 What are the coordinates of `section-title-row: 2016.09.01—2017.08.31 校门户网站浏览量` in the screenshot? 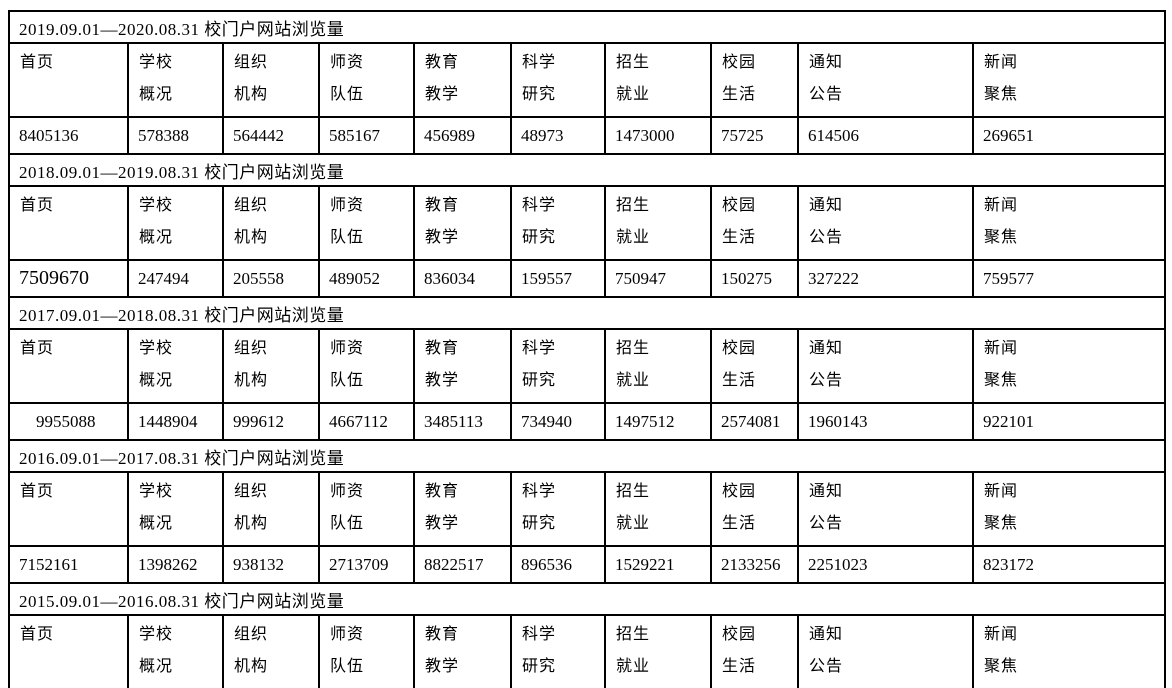 It's located at (587, 456).